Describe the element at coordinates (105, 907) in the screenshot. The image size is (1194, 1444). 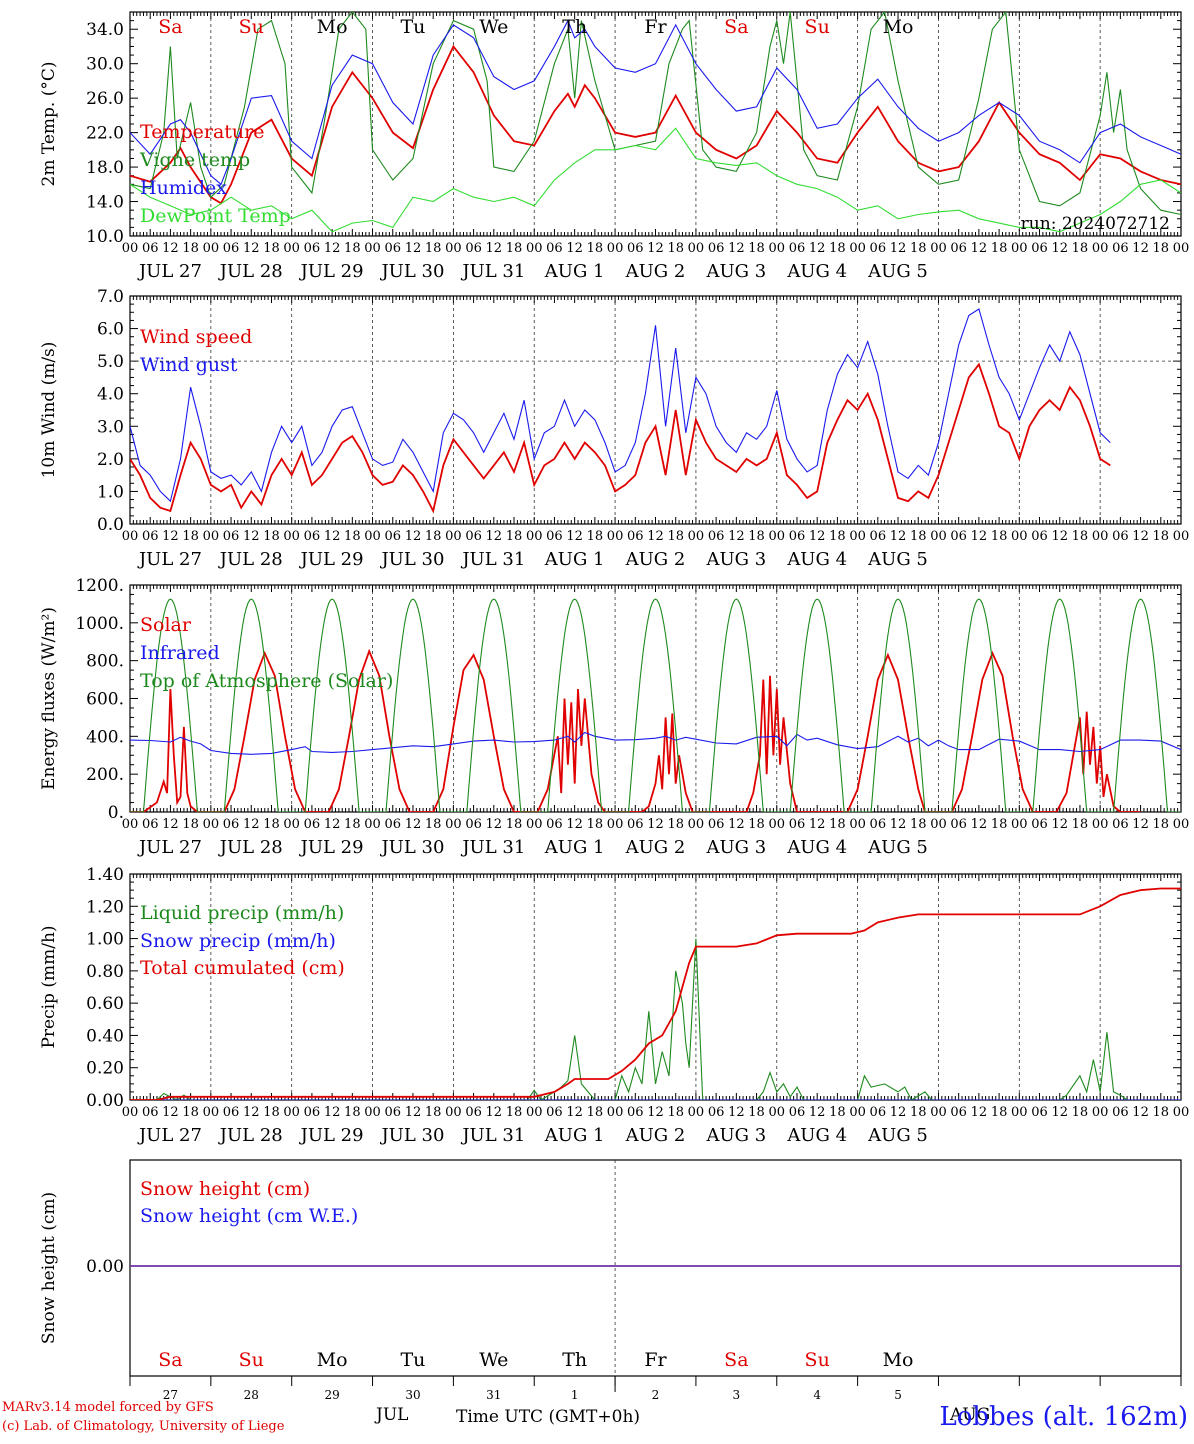
I see `y-tick-label: 1.20` at that location.